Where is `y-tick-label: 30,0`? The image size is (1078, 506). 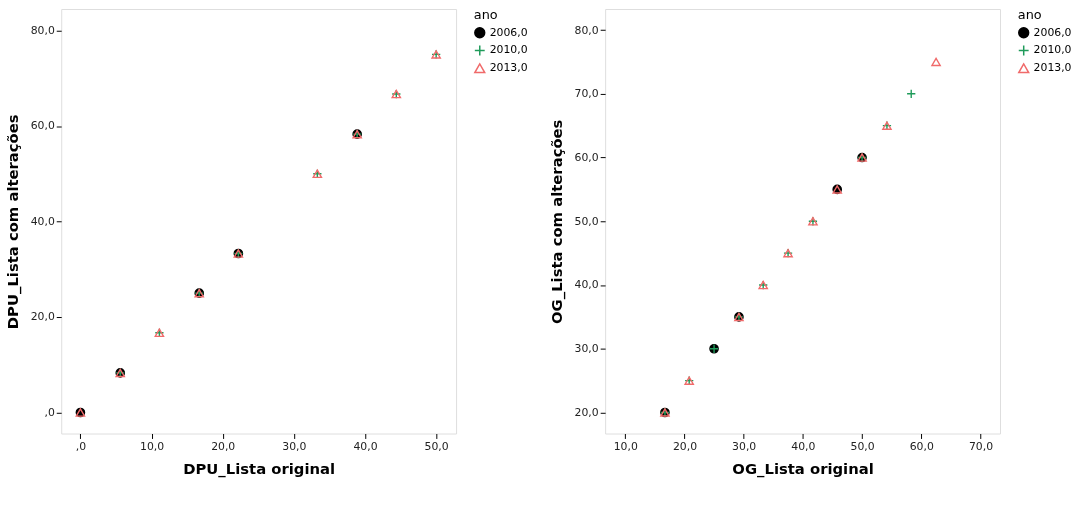
y-tick-label: 30,0 is located at coordinates (586, 349).